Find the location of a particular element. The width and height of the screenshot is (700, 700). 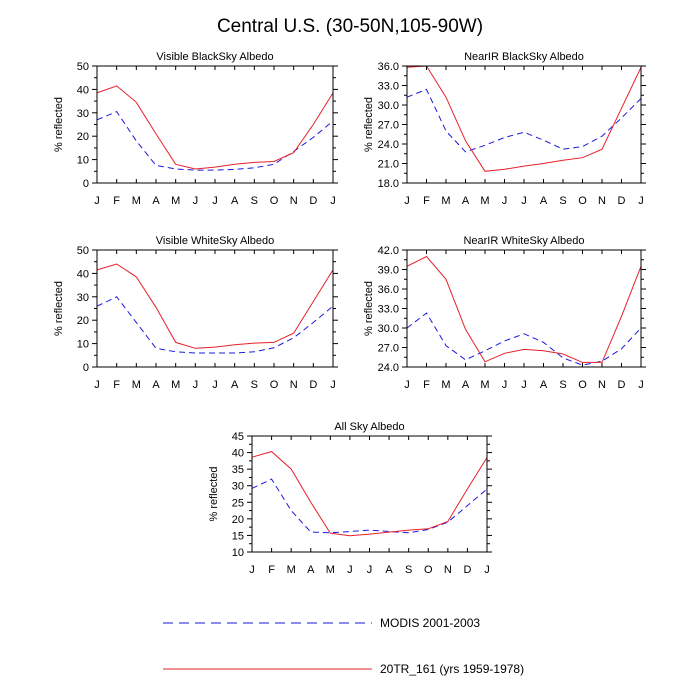

visible-blacksky-albedo-xtick-label: A is located at coordinates (156, 201).